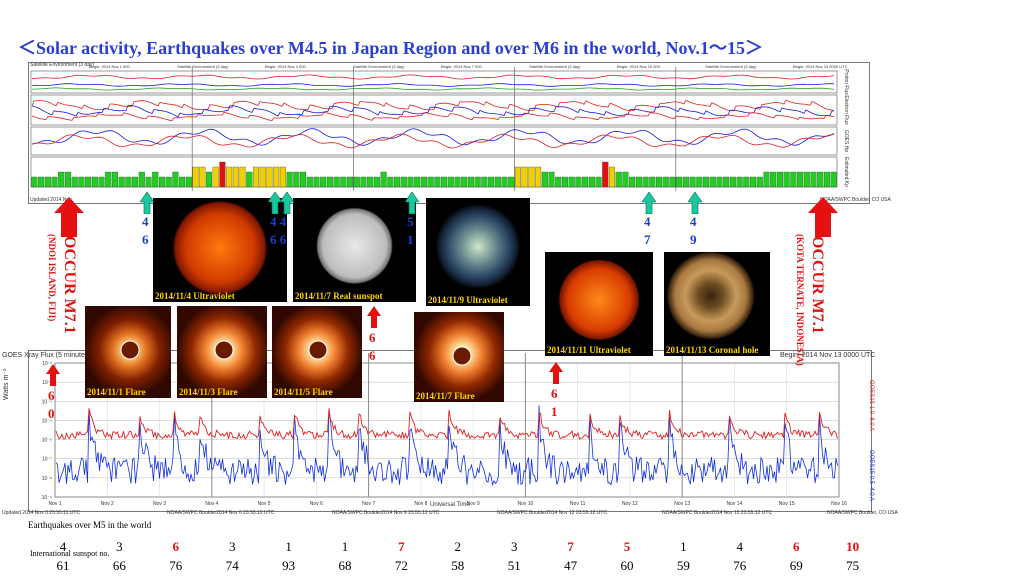 This screenshot has width=1025, height=576. I want to click on segment-header: Begin: 2014 Nov 4 000, so click(285, 66).